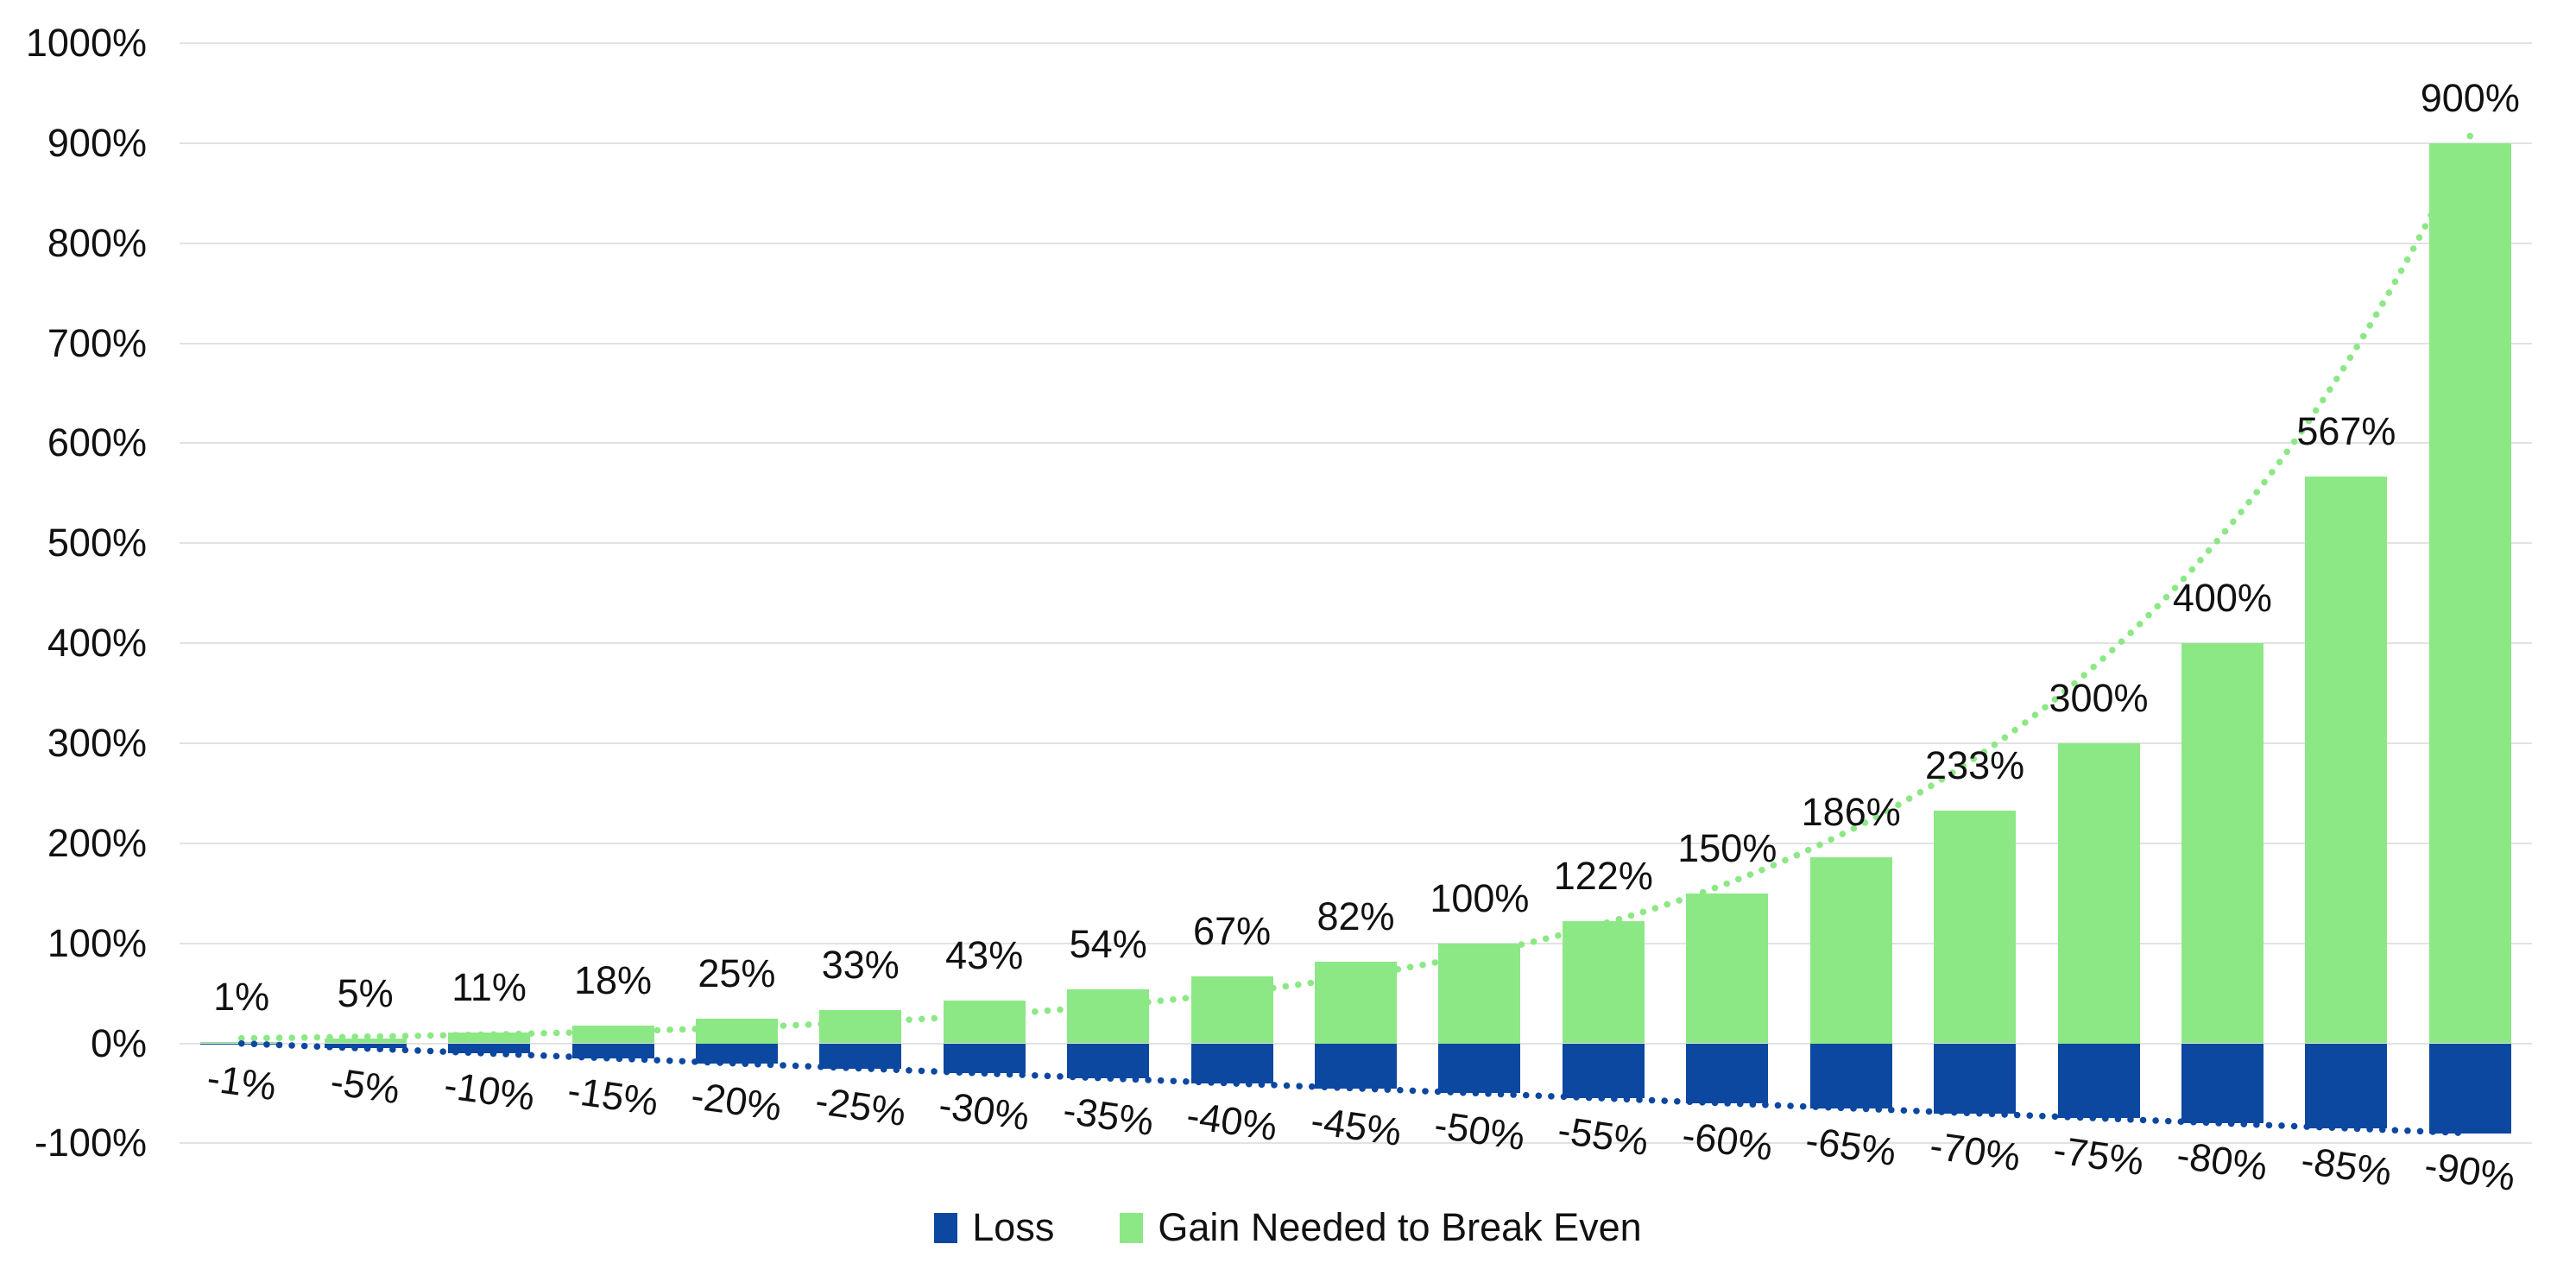  What do you see at coordinates (1727, 848) in the screenshot?
I see `gain-value-label: 150%` at bounding box center [1727, 848].